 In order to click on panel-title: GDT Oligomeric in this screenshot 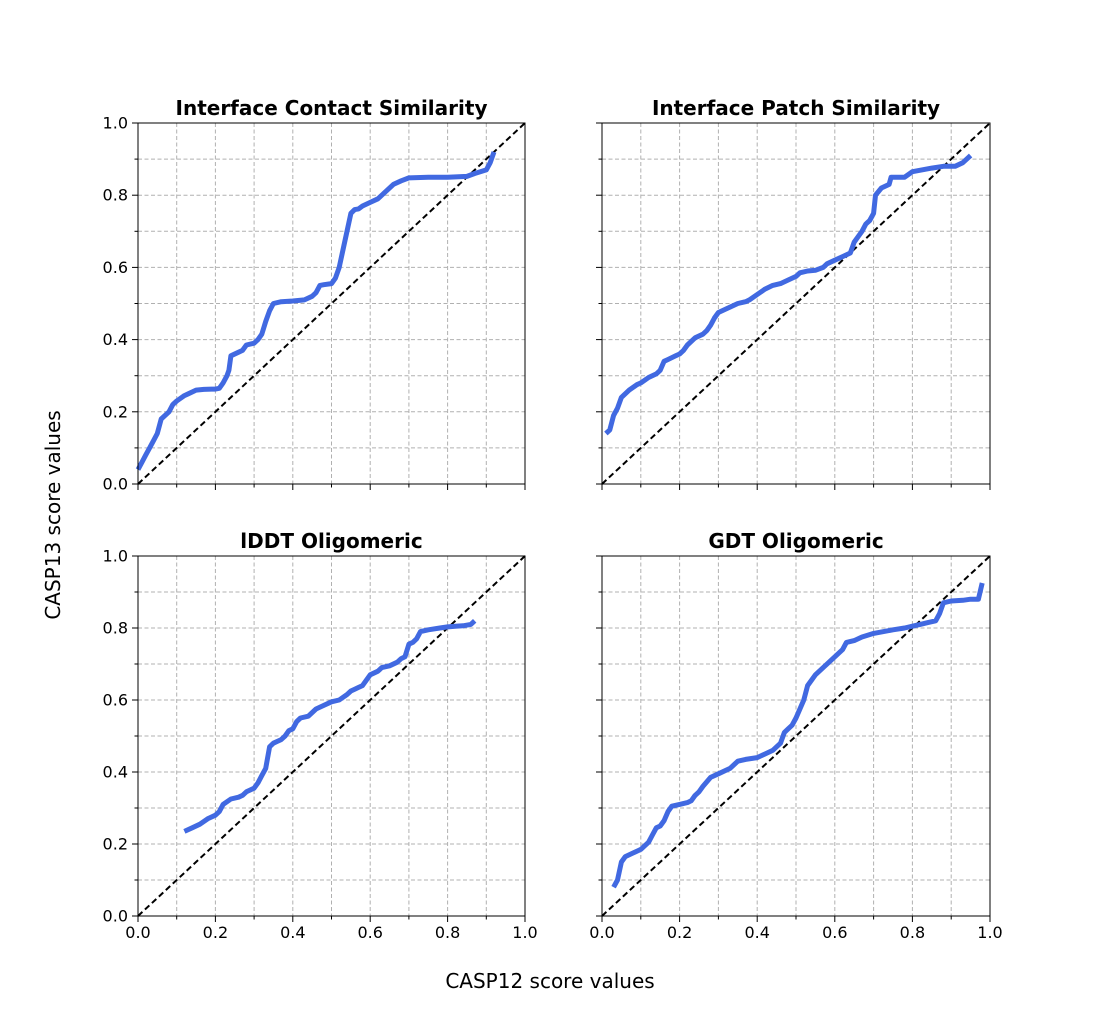, I will do `click(795, 541)`.